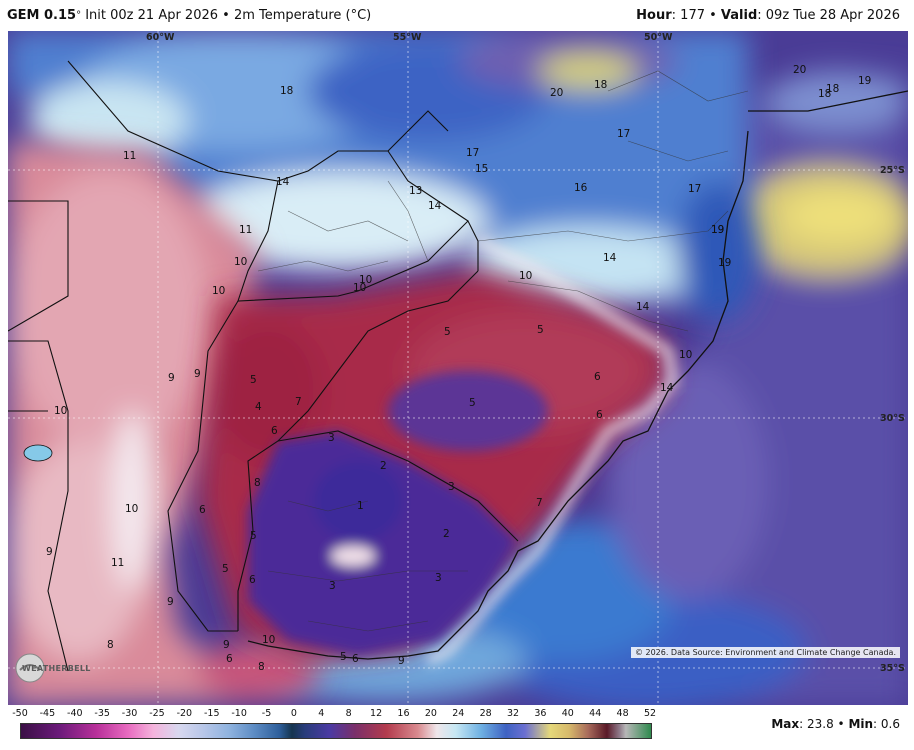  Describe the element at coordinates (513, 713) in the screenshot. I see `legend-tick: 32` at that location.